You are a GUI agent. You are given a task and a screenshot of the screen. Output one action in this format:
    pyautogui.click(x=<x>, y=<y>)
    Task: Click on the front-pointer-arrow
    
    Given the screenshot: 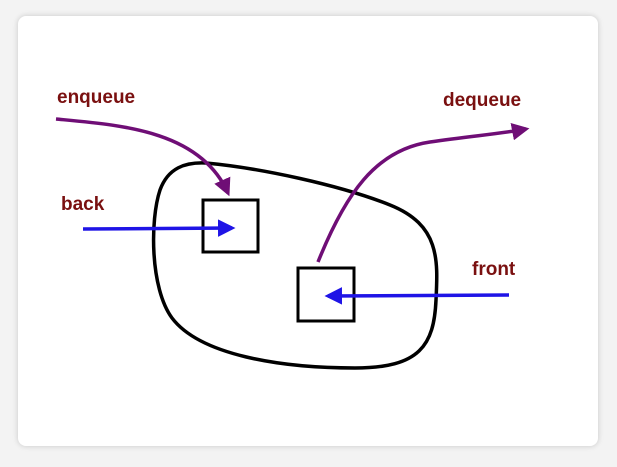 What is the action you would take?
    pyautogui.click(x=417, y=296)
    